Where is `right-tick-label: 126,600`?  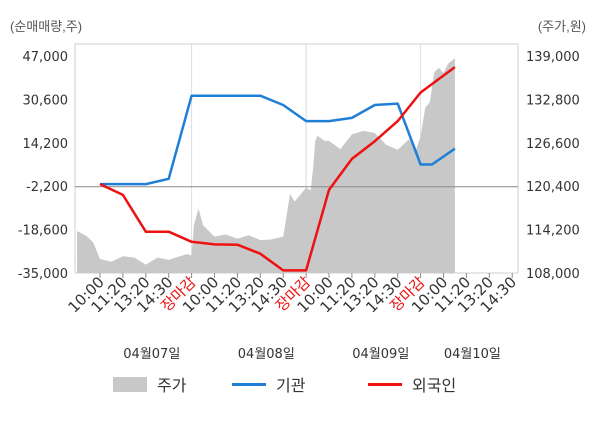 right-tick-label: 126,600 is located at coordinates (553, 144).